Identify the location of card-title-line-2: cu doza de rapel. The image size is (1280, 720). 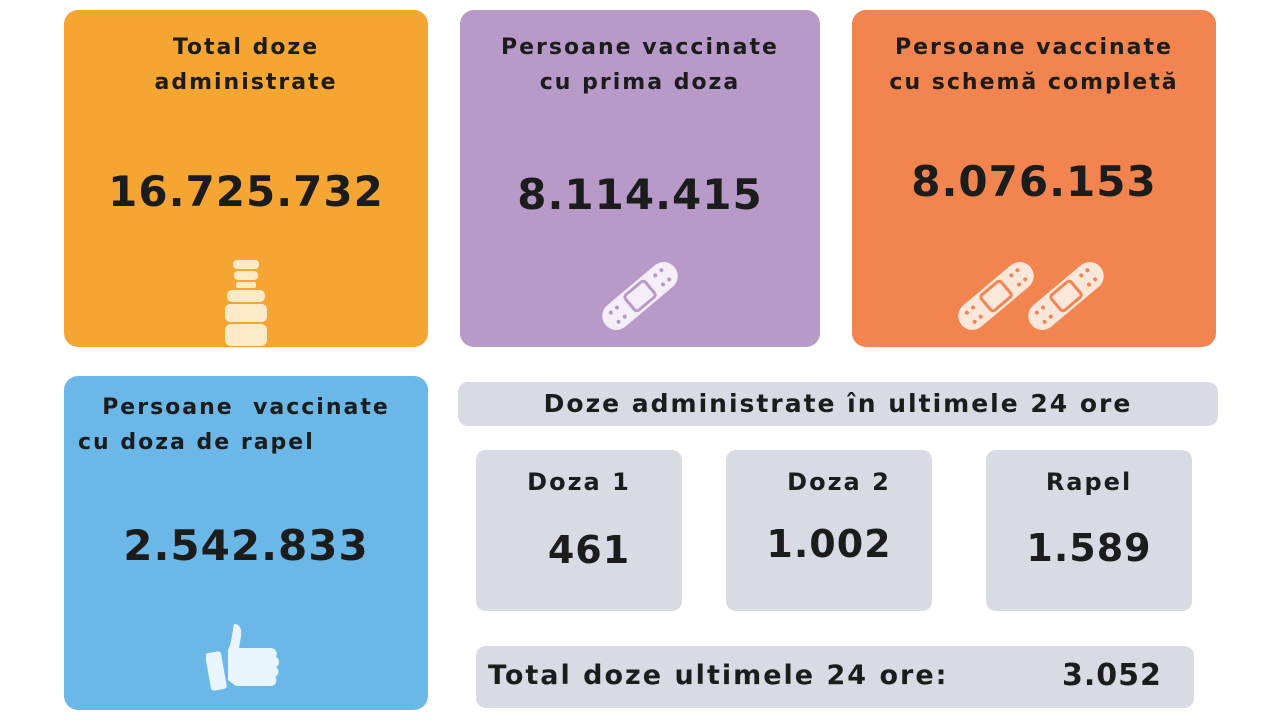
(196, 442).